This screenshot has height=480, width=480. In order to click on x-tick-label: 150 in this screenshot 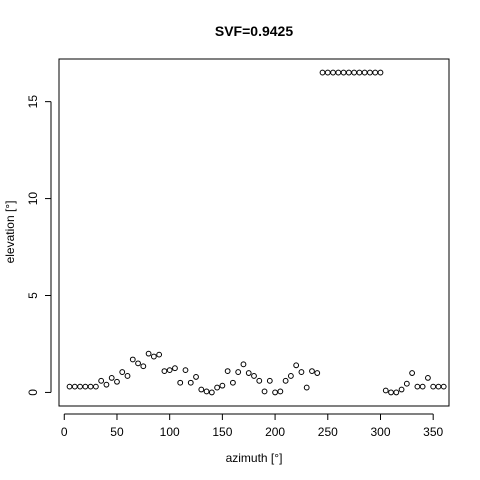, I will do `click(222, 432)`.